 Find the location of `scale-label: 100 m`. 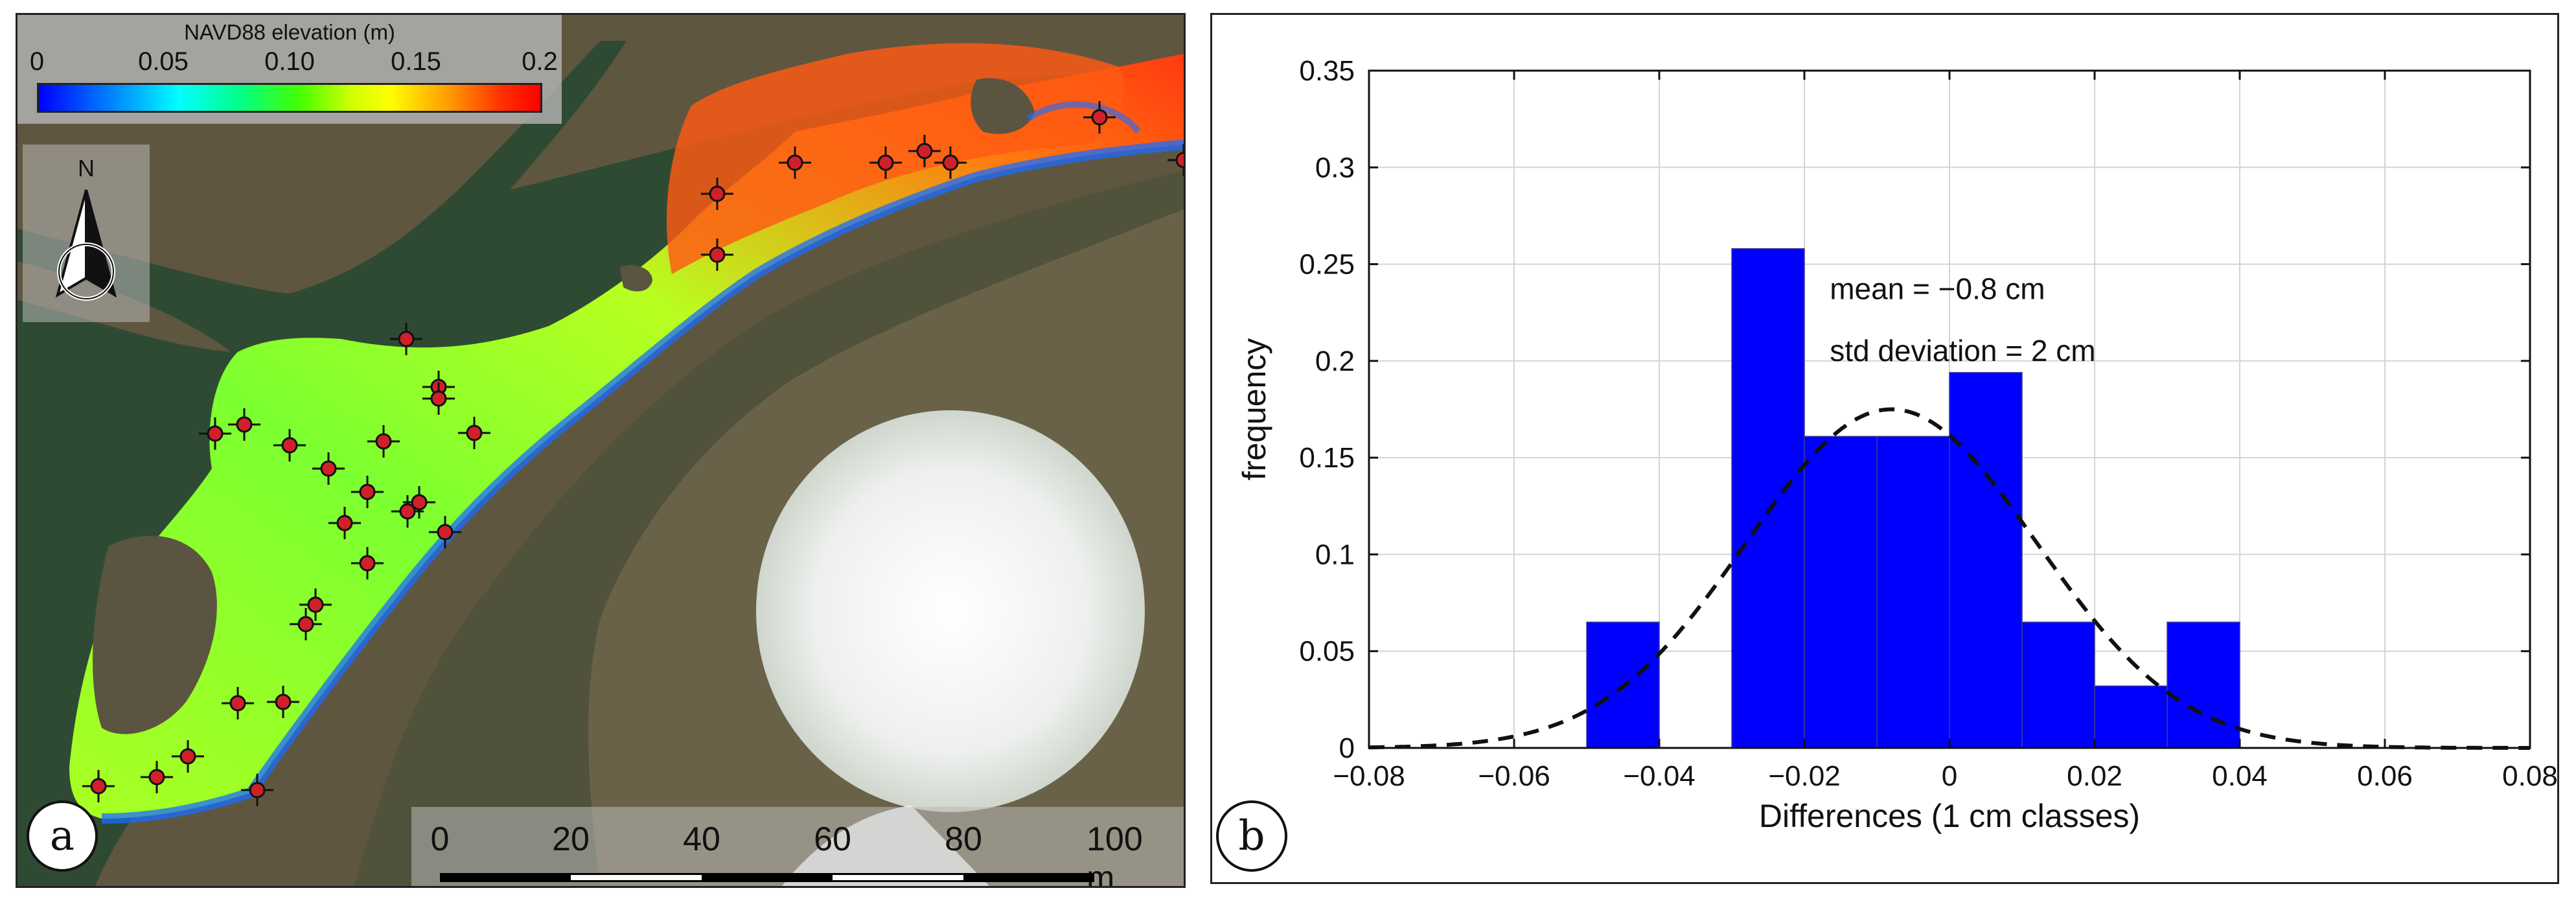

scale-label: 100 m is located at coordinates (1115, 854).